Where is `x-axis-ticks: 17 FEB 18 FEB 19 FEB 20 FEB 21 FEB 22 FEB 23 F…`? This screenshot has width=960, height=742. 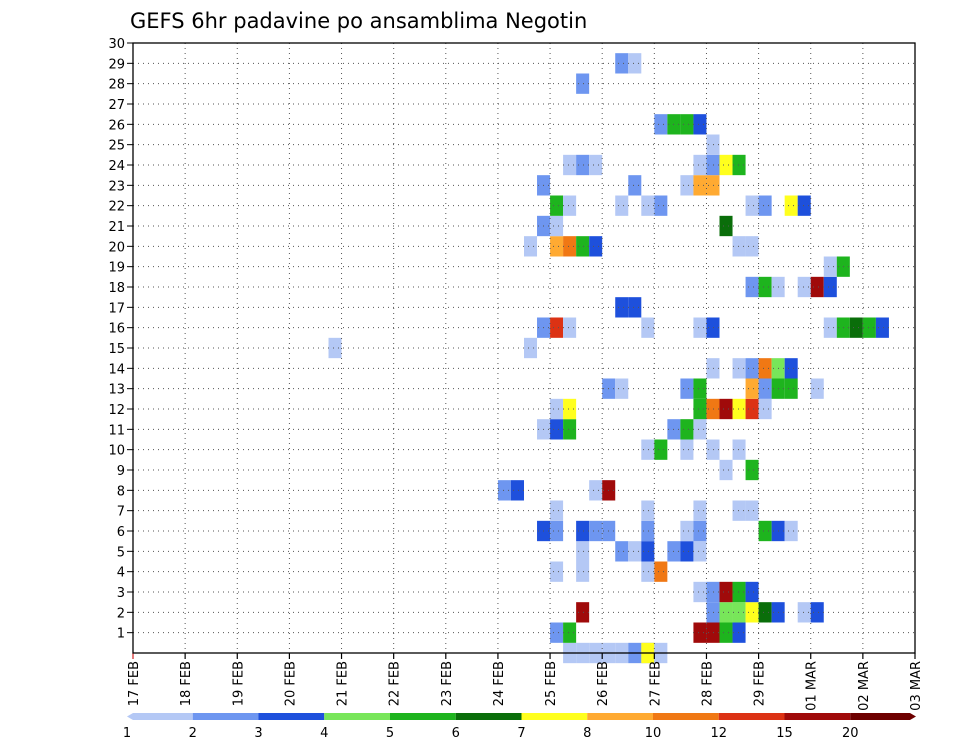 x-axis-ticks: 17 FEB 18 FEB 19 FEB 20 FEB 21 FEB 22 FEB 23 F… is located at coordinates (525, 682).